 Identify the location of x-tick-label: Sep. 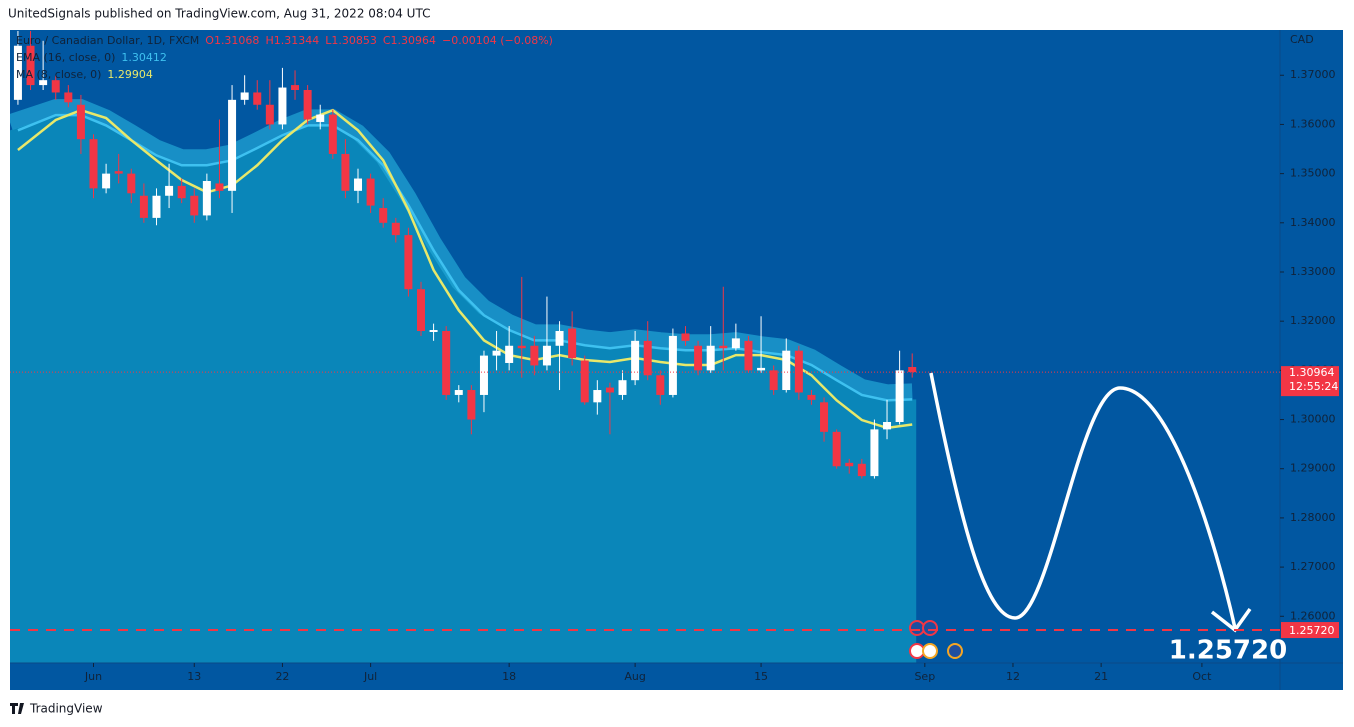
(924, 676).